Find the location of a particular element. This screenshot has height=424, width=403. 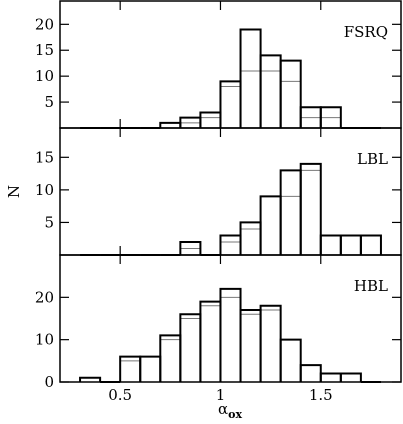

x-tick-label: 0.5 is located at coordinates (120, 395).